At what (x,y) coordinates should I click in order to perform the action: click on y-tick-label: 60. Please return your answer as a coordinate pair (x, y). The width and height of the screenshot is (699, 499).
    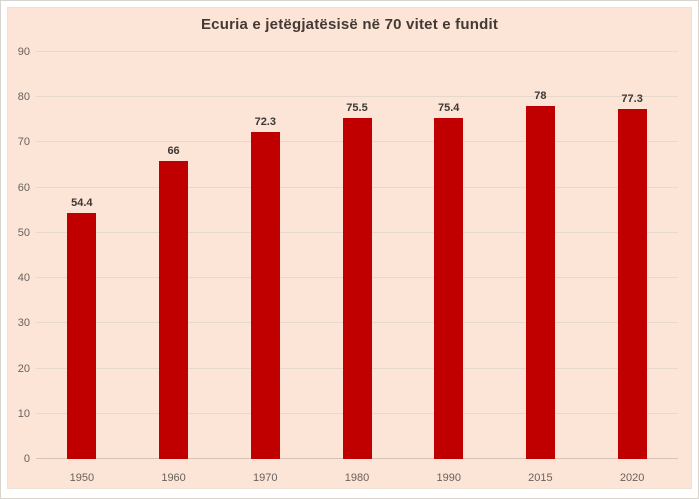
    Looking at the image, I should click on (23, 187).